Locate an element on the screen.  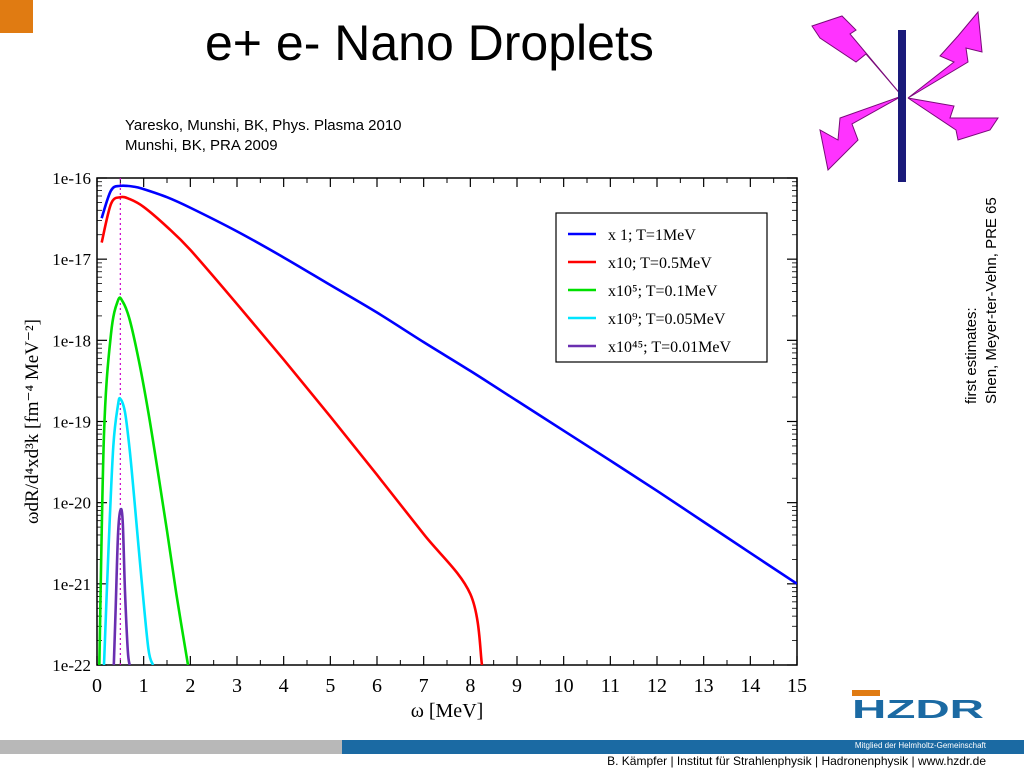
y-axis-label: ωdR/d⁴xd³k [fm⁻⁴ MeV⁻²] is located at coordinates (32, 421).